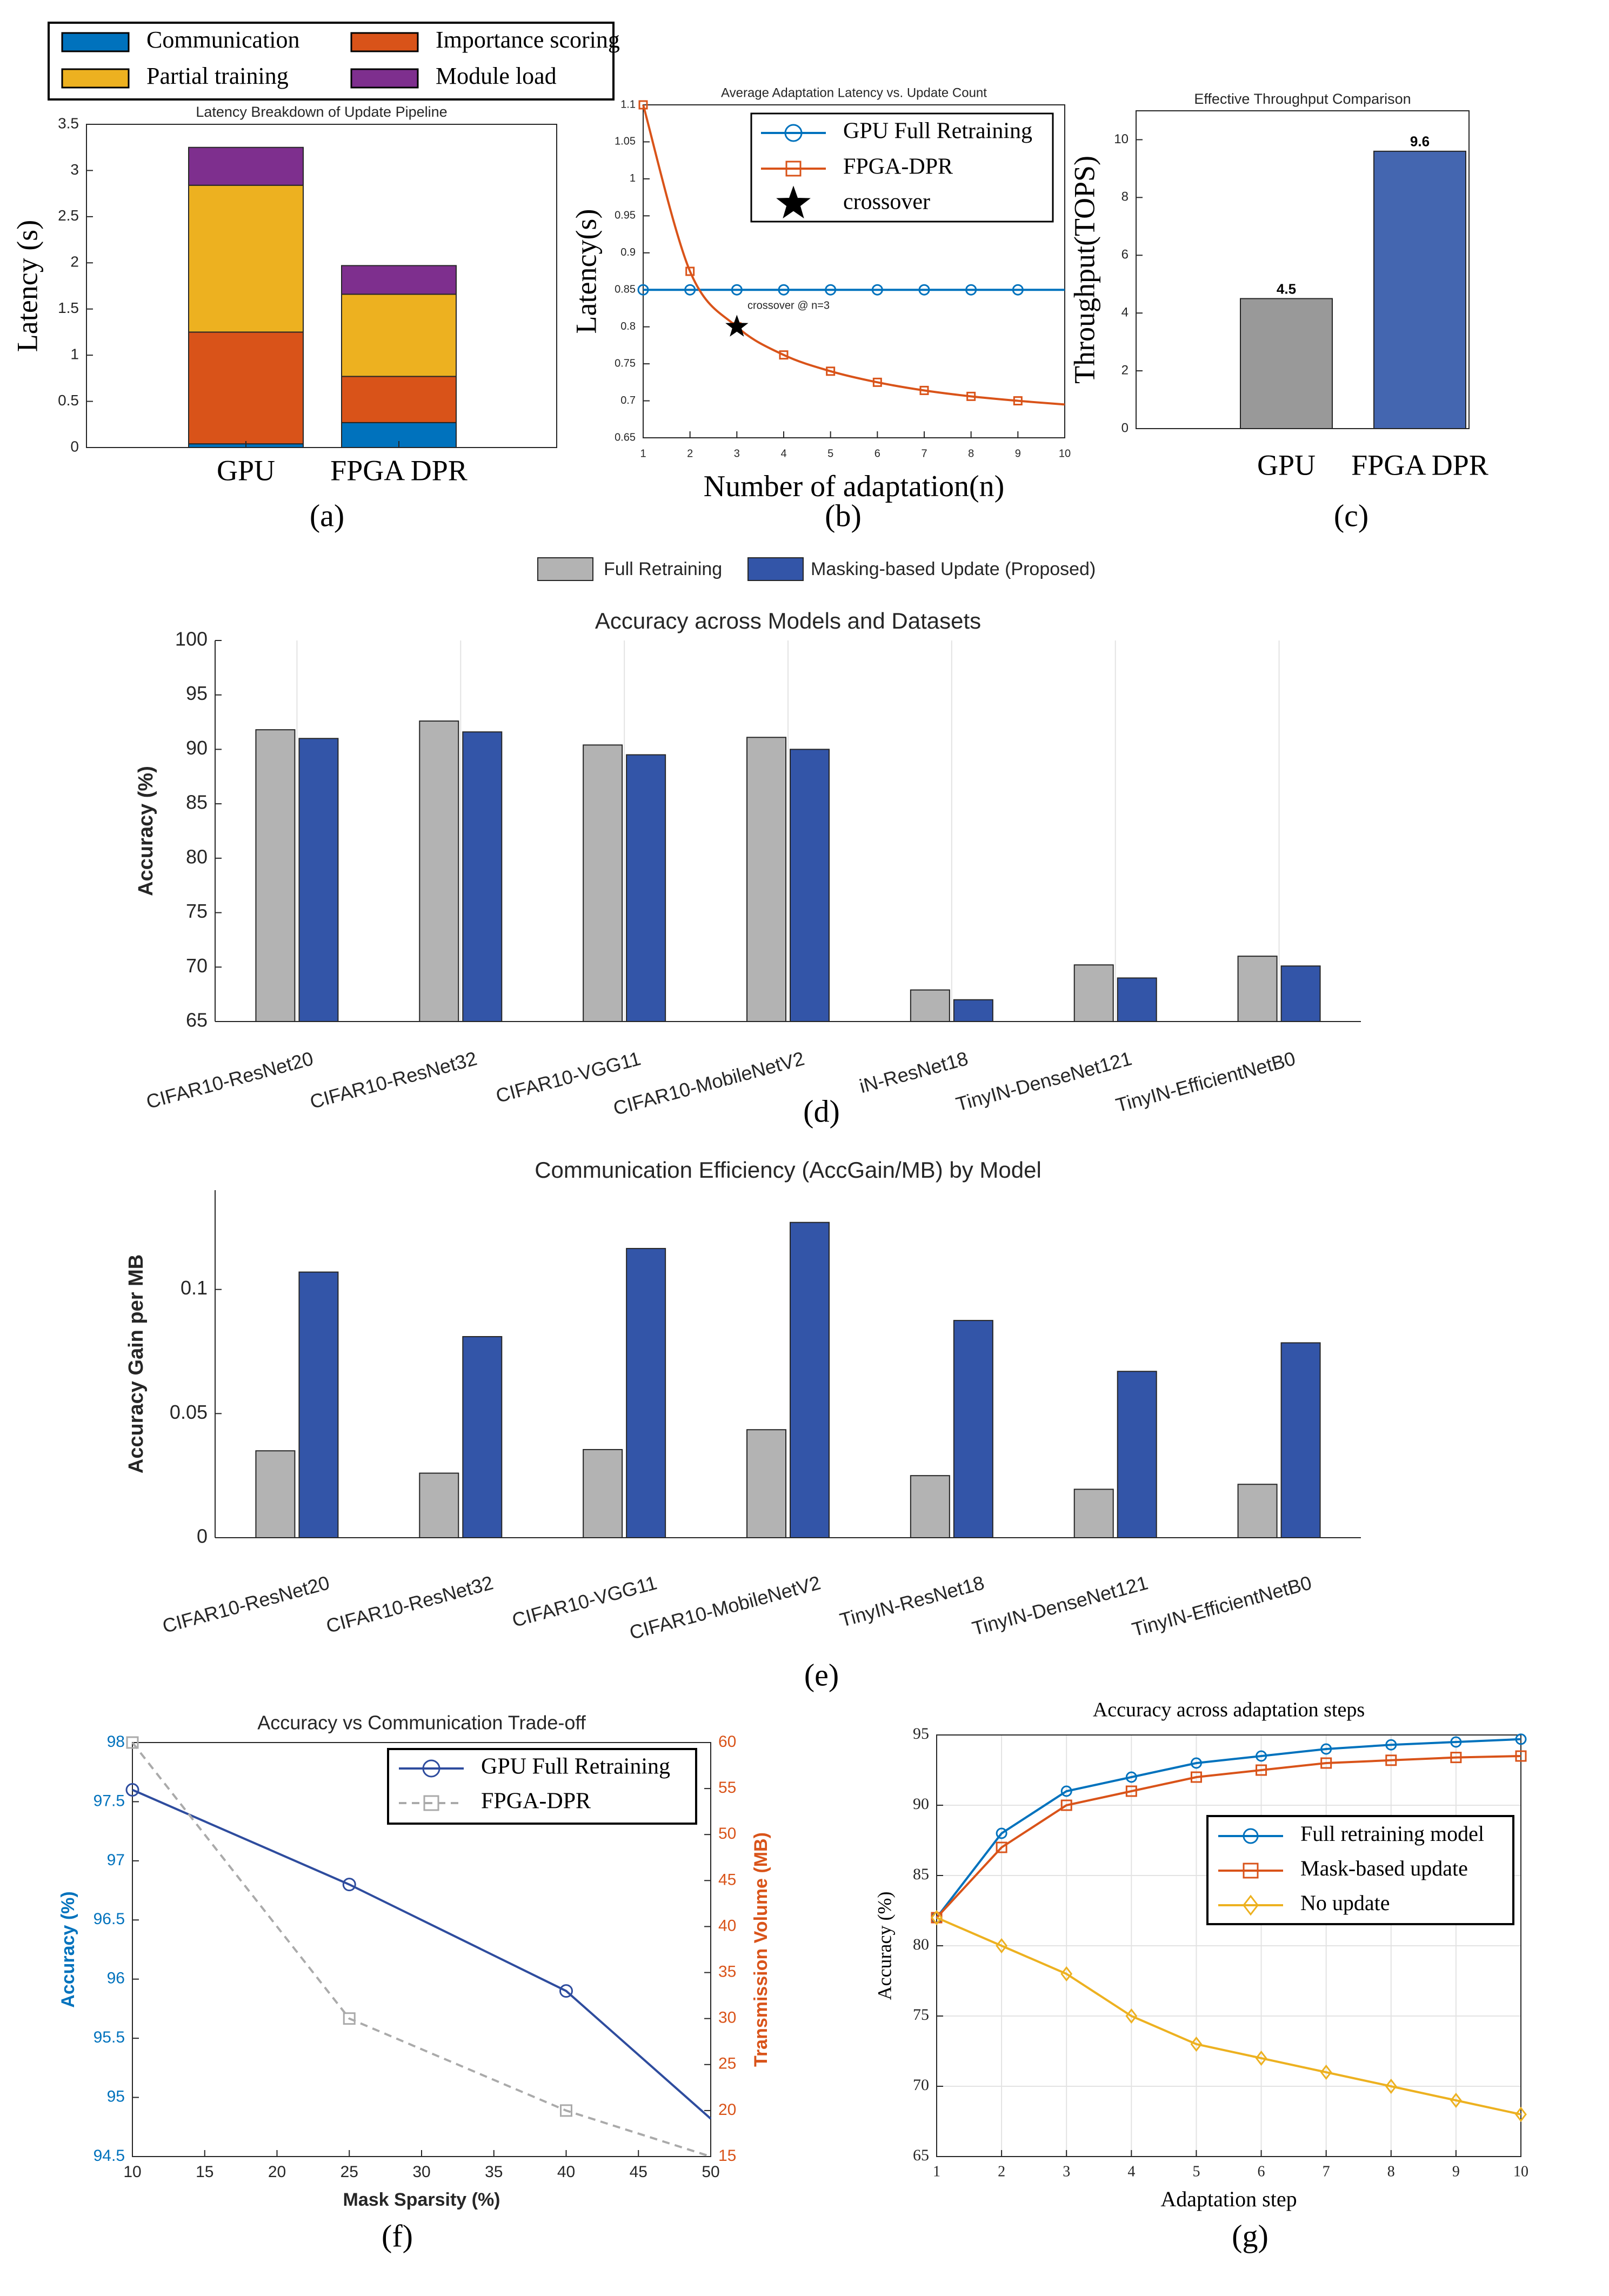 The height and width of the screenshot is (2296, 1609). What do you see at coordinates (1125, 370) in the screenshot?
I see `y-tick-label: 2` at bounding box center [1125, 370].